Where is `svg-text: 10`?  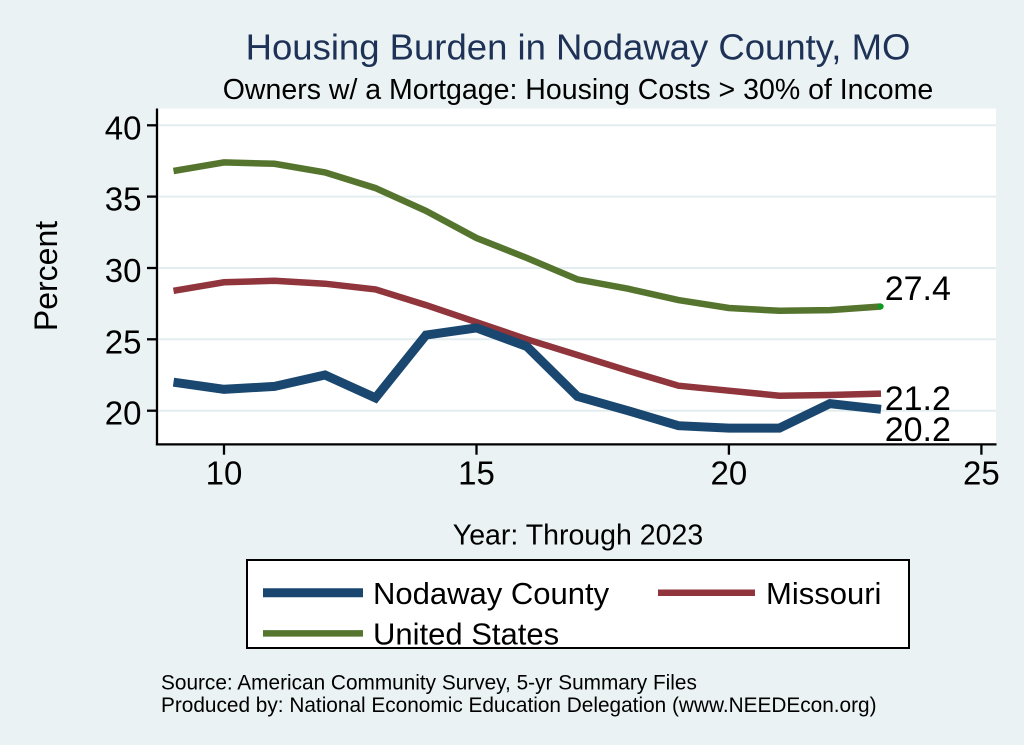 svg-text: 10 is located at coordinates (224, 473).